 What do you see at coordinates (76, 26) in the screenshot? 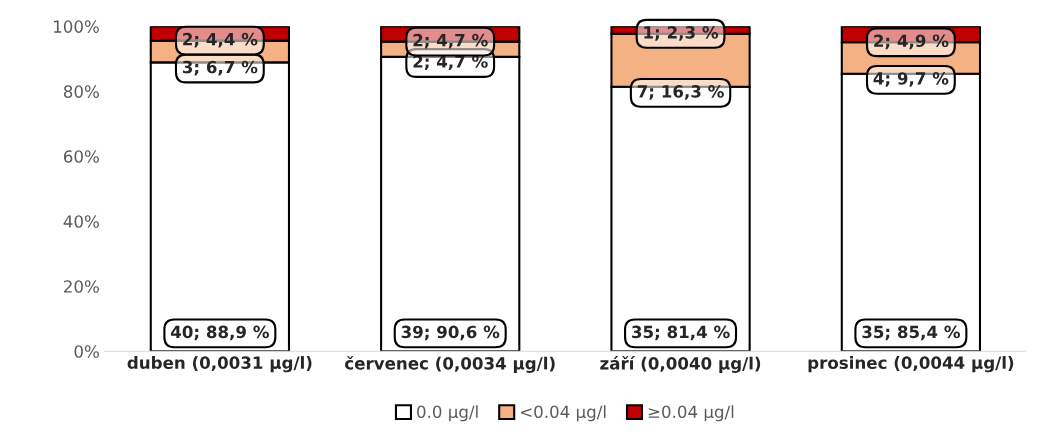
I see `y-tick-label: 100%` at bounding box center [76, 26].